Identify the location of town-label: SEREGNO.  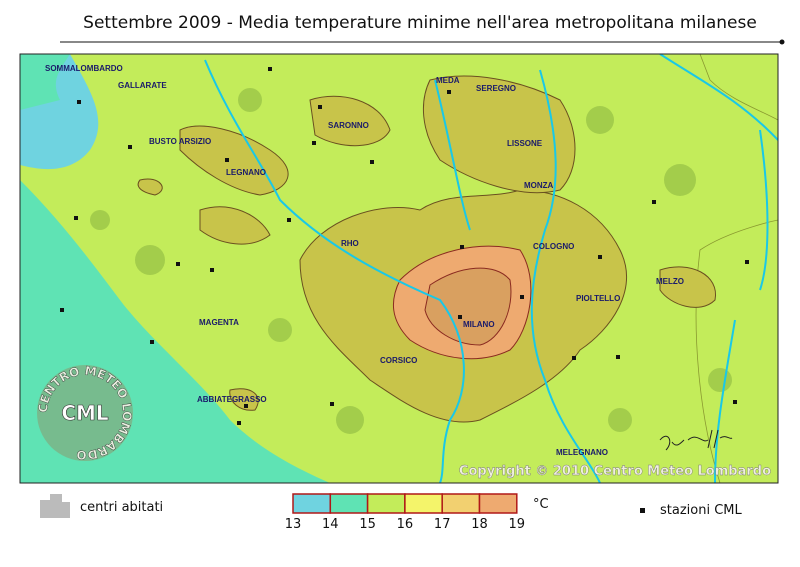
(496, 88).